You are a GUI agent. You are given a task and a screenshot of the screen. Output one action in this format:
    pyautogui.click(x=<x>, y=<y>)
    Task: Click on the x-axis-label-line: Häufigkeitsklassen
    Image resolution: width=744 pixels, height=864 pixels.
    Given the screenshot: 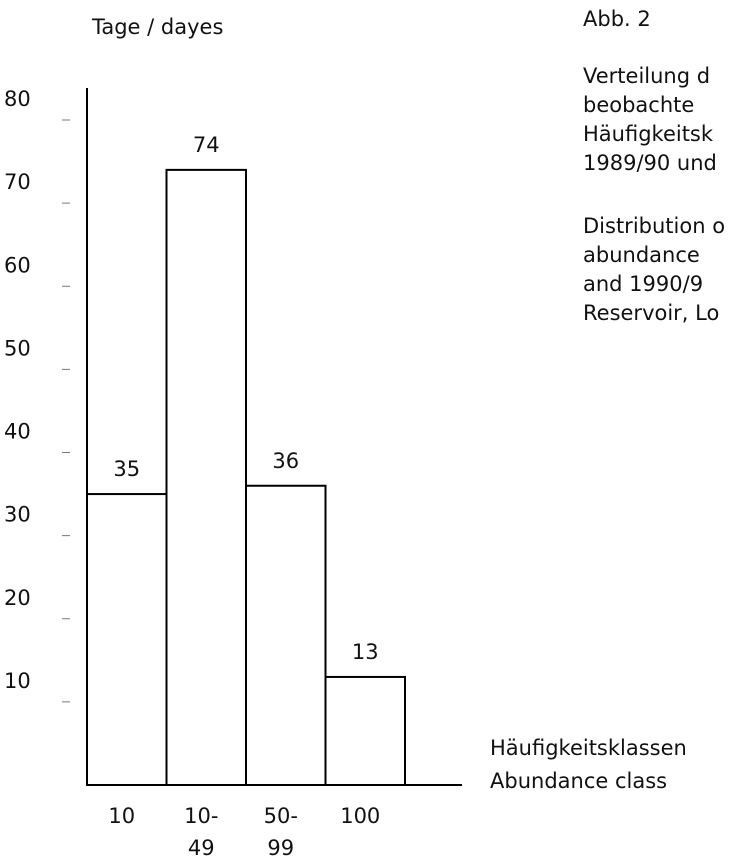 What is the action you would take?
    pyautogui.click(x=588, y=748)
    